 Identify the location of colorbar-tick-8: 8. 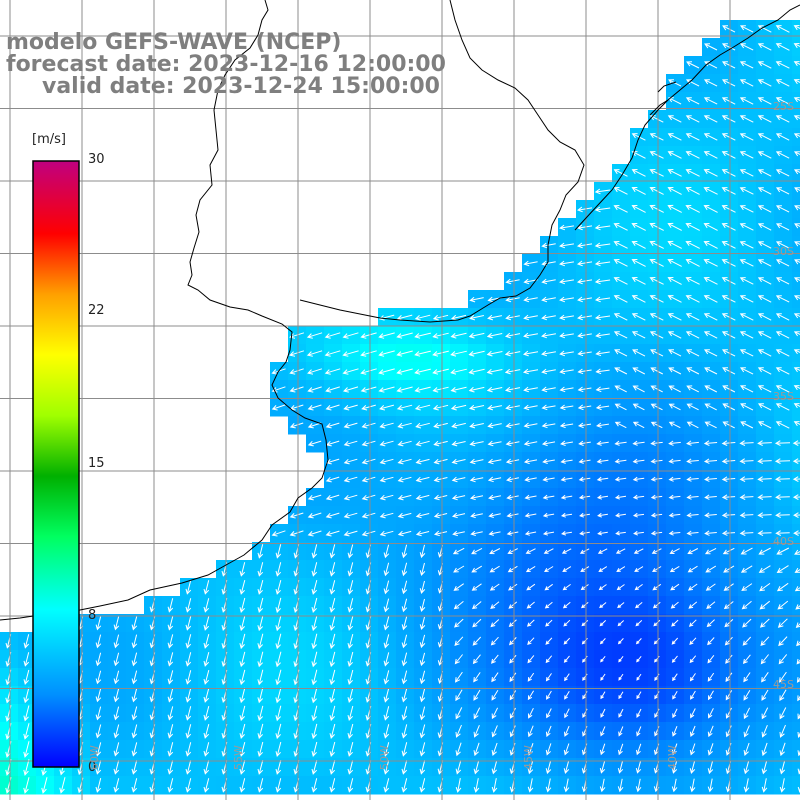
(92, 615).